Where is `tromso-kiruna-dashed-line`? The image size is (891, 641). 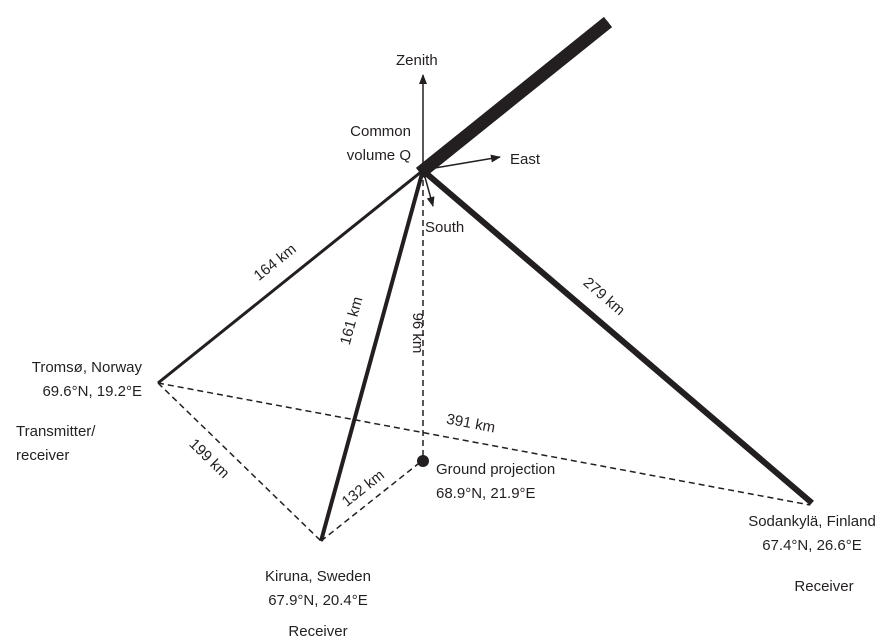
tromso-kiruna-dashed-line is located at coordinates (239, 462).